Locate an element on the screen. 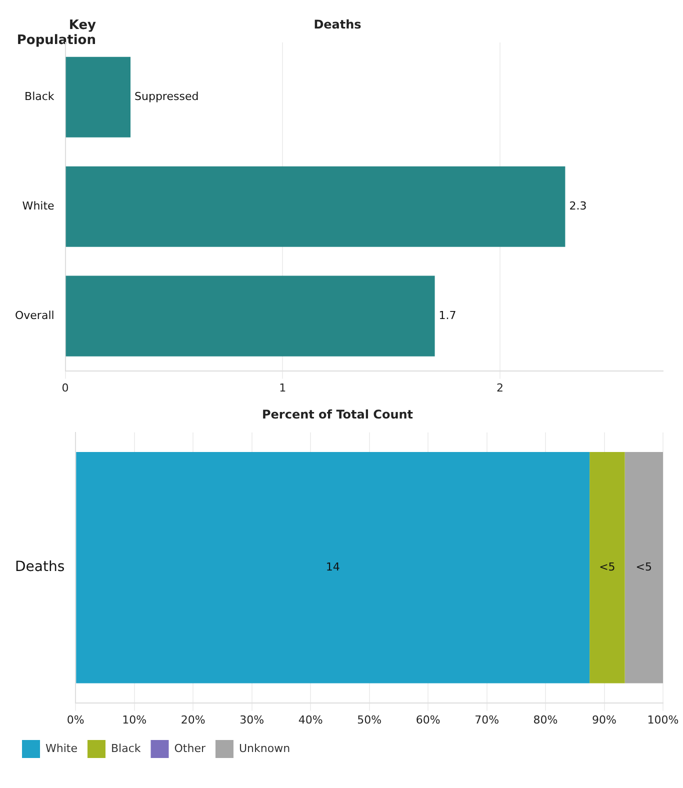 This screenshot has height=788, width=683. x-tick-label: 20% is located at coordinates (193, 719).